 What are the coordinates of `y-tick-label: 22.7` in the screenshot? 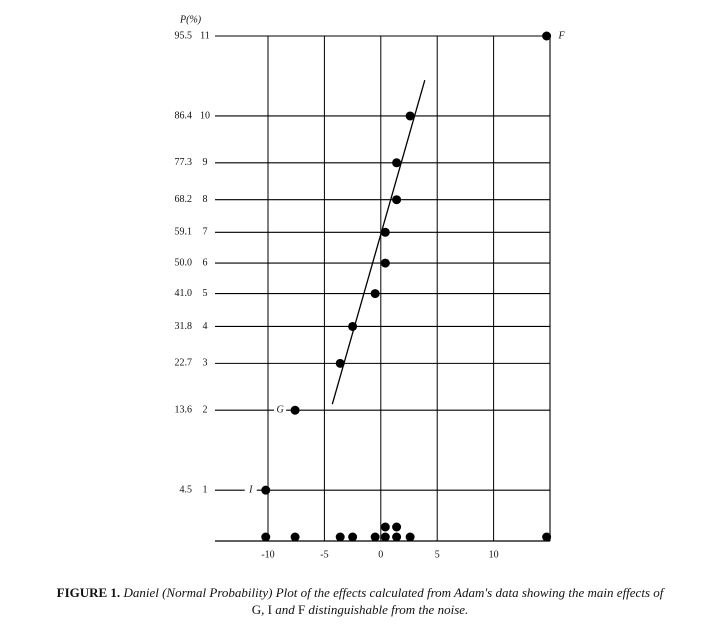 It's located at (184, 363).